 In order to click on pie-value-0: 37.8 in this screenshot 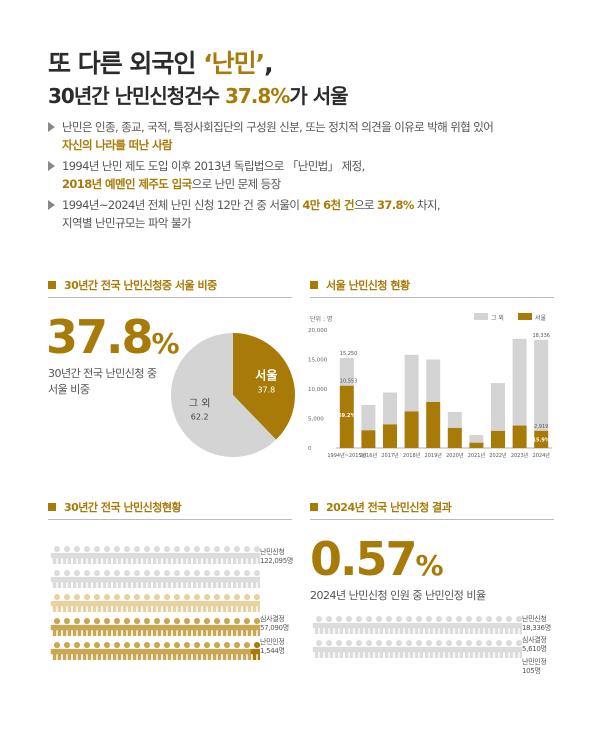, I will do `click(266, 390)`.